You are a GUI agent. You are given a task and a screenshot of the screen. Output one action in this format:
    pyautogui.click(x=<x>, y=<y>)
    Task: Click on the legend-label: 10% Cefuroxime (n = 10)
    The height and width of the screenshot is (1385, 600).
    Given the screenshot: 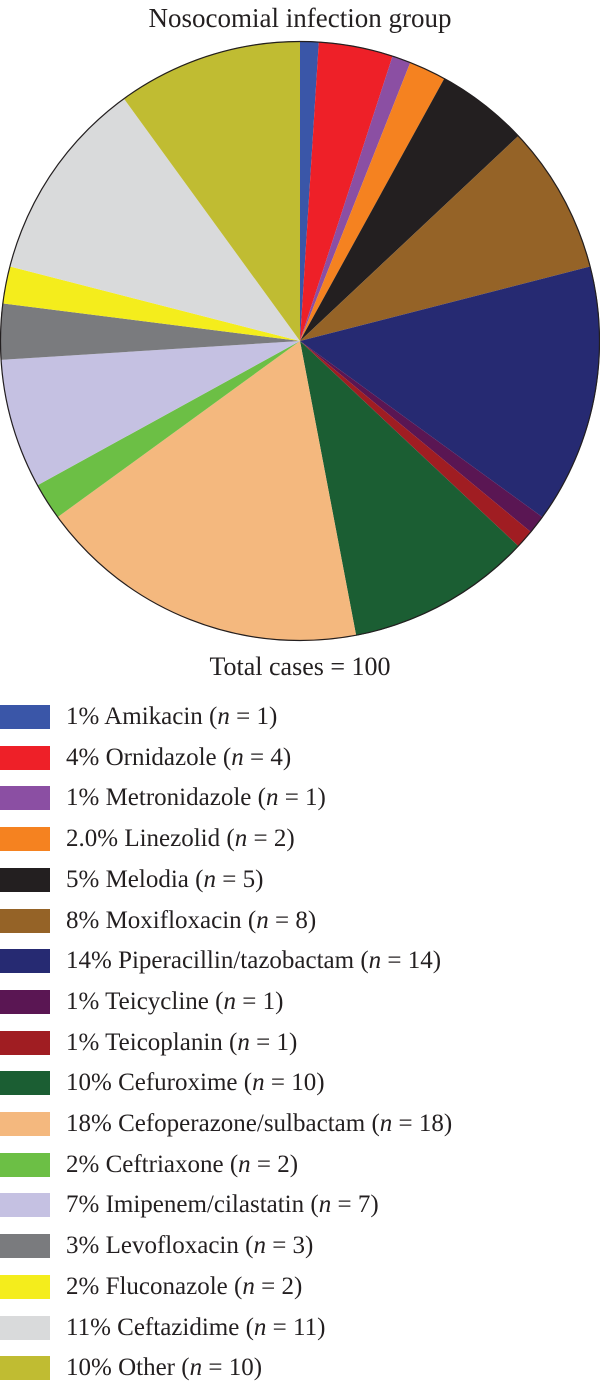 What is the action you would take?
    pyautogui.click(x=195, y=1083)
    